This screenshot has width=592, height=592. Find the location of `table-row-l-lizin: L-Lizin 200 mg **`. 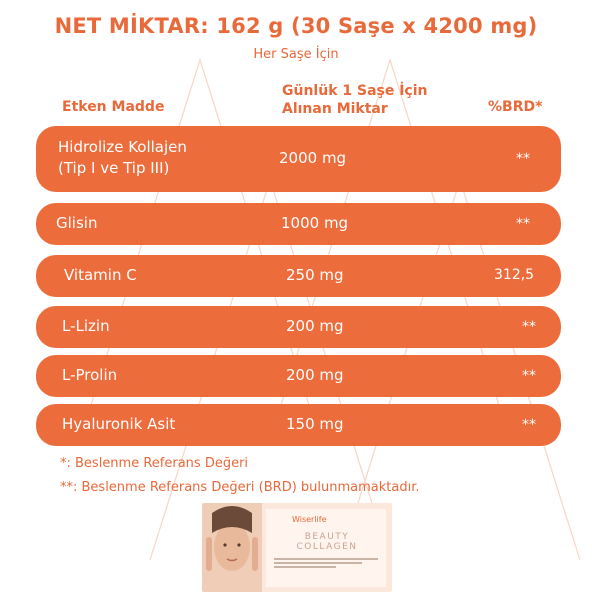

table-row-l-lizin: L-Lizin 200 mg ** is located at coordinates (298, 327).